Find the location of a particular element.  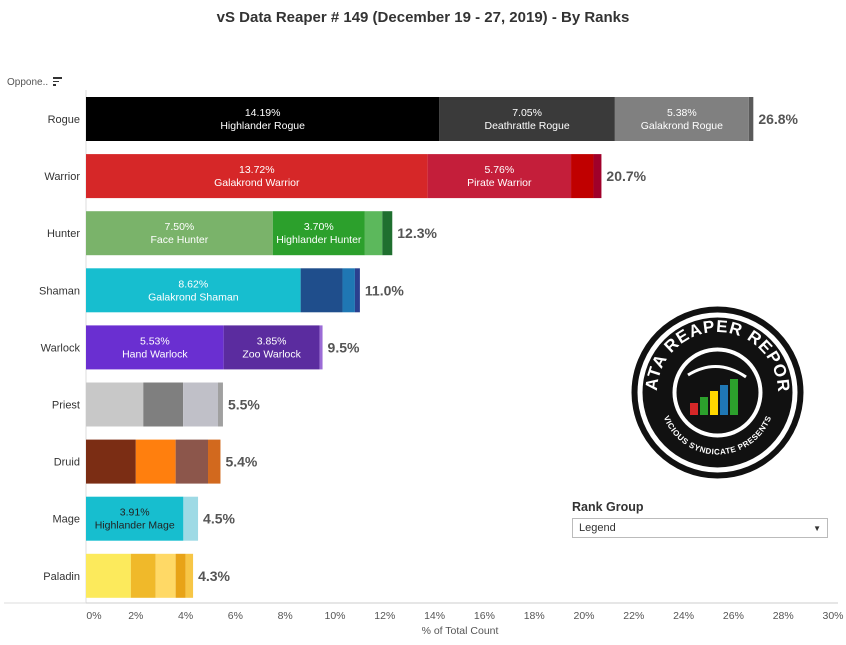

class-label: Warlock is located at coordinates (61, 348).